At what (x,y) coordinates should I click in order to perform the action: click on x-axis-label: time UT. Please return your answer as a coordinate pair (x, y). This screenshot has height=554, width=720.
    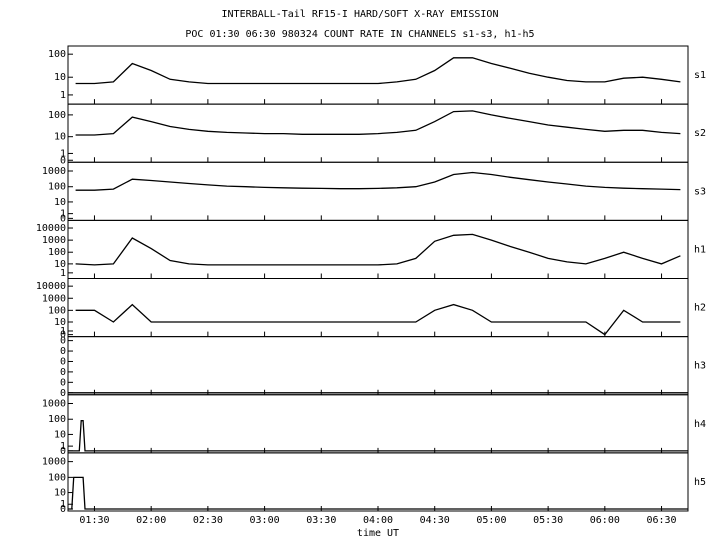
    Looking at the image, I should click on (378, 533).